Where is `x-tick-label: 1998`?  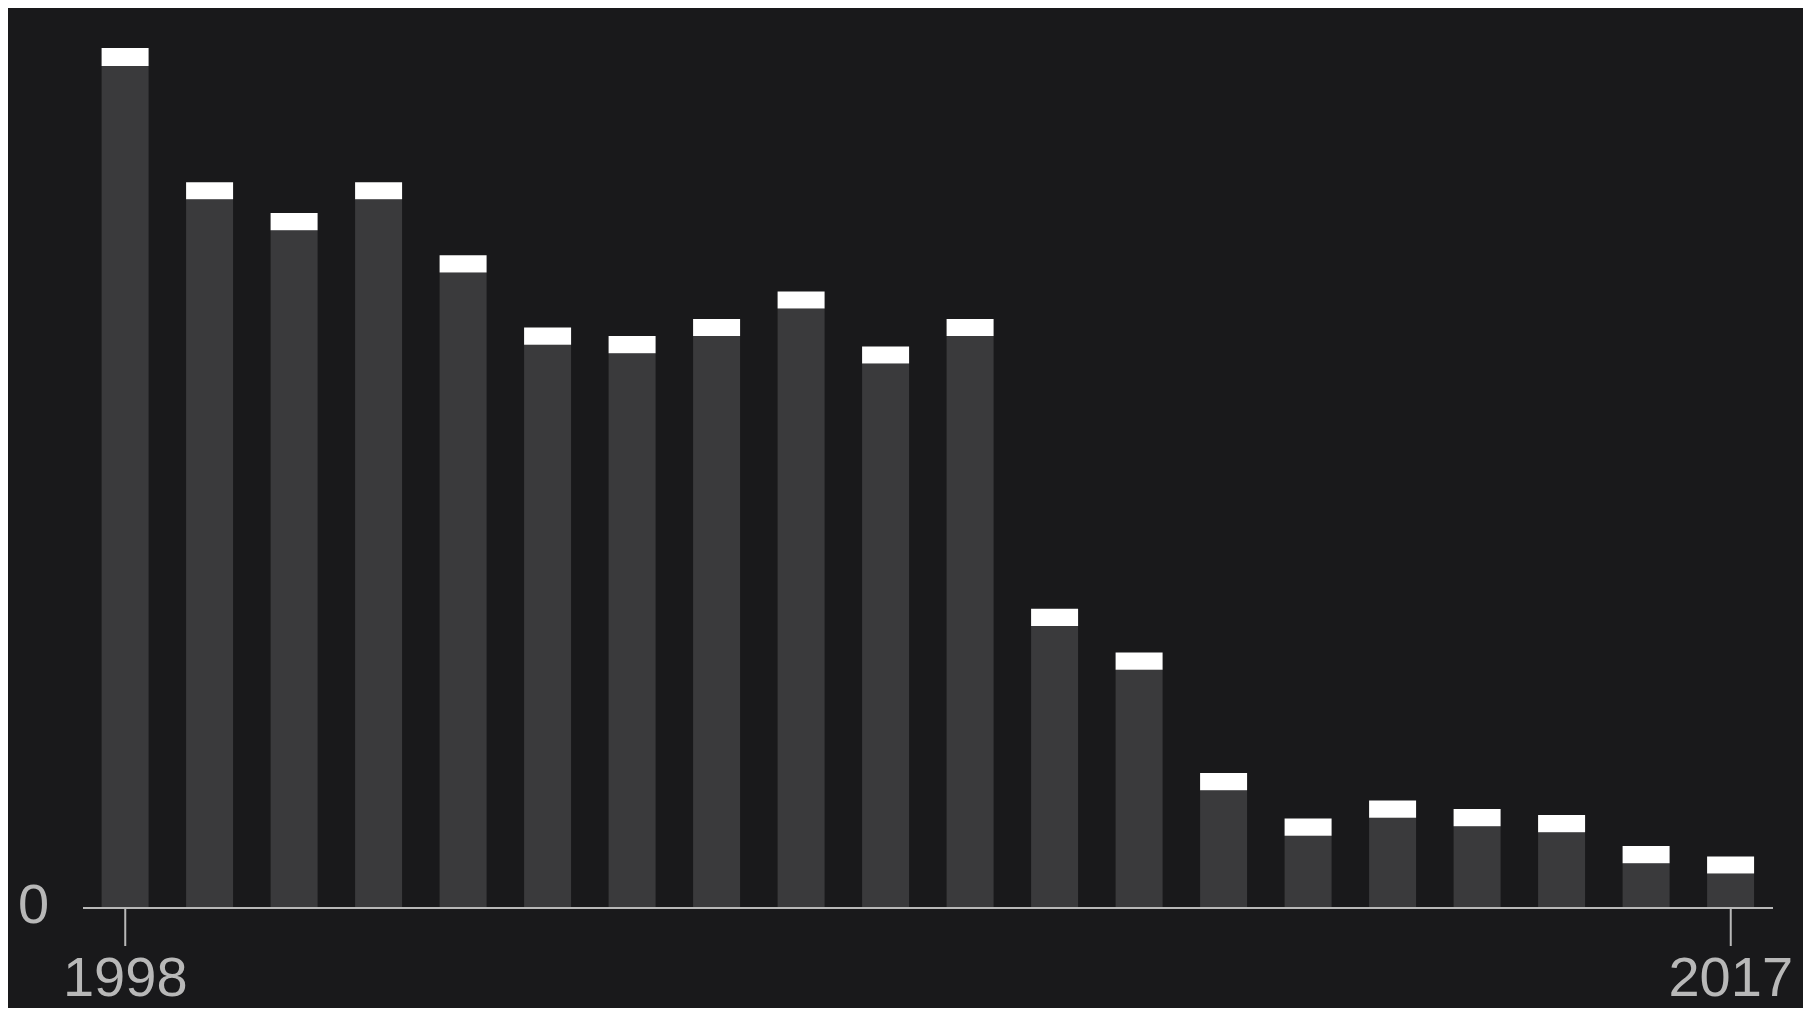 x-tick-label: 1998 is located at coordinates (125, 976).